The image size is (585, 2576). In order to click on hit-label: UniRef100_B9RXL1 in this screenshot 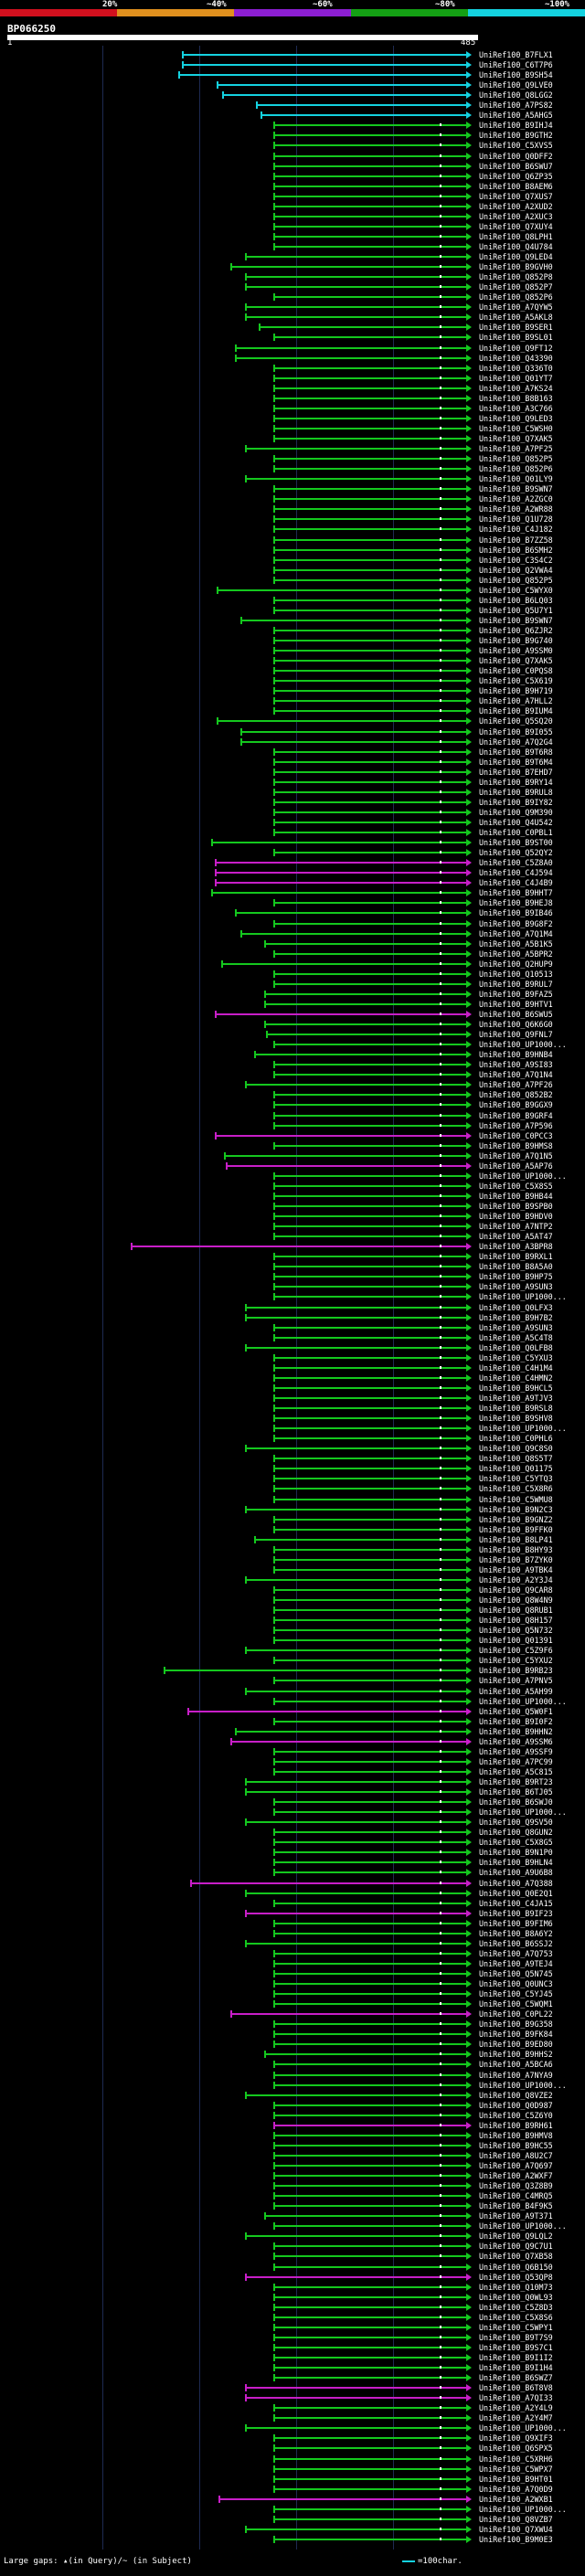, I will do `click(516, 1257)`.